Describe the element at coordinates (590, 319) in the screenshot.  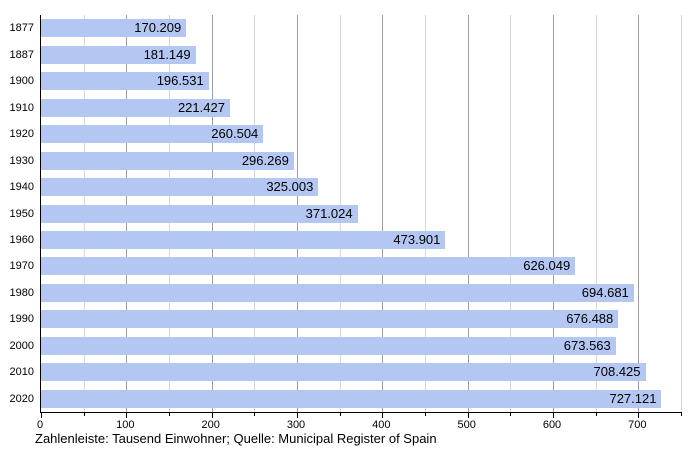
I see `bar-value-label: 676.488` at that location.